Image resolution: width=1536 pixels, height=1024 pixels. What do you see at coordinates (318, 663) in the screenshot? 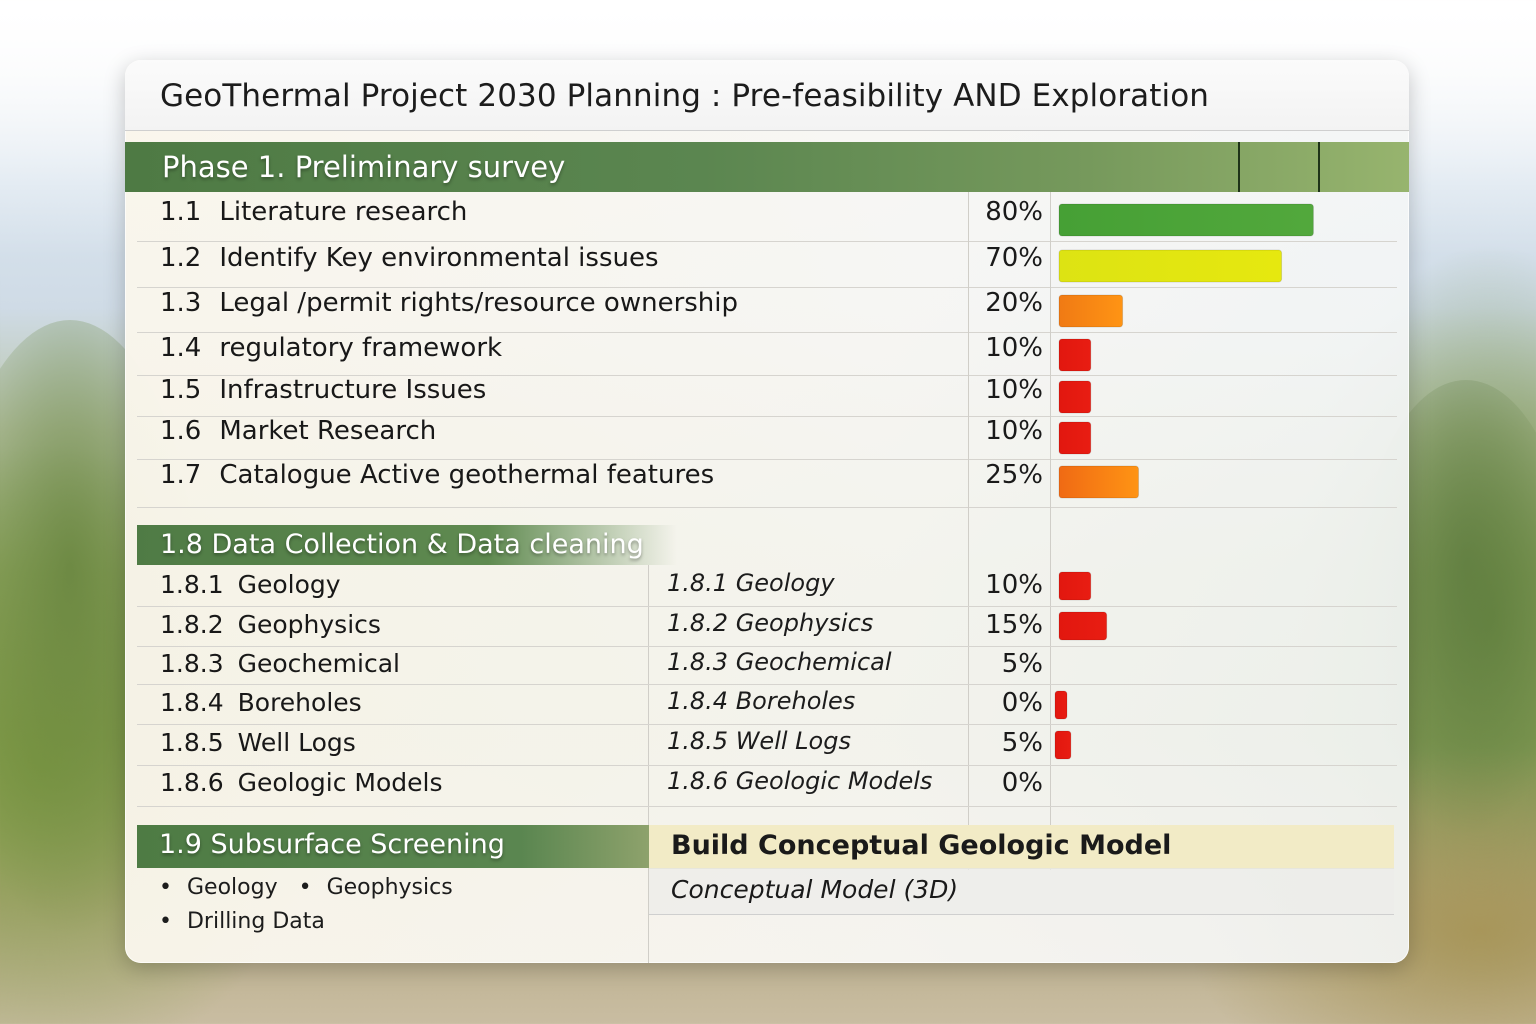
I see `data-item-name: Geochemical` at bounding box center [318, 663].